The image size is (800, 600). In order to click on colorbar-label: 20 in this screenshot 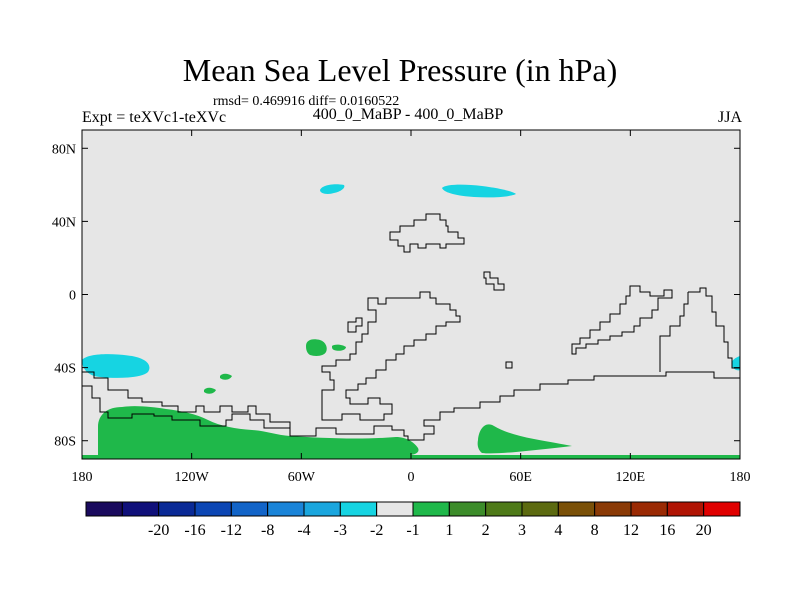, I will do `click(704, 530)`.